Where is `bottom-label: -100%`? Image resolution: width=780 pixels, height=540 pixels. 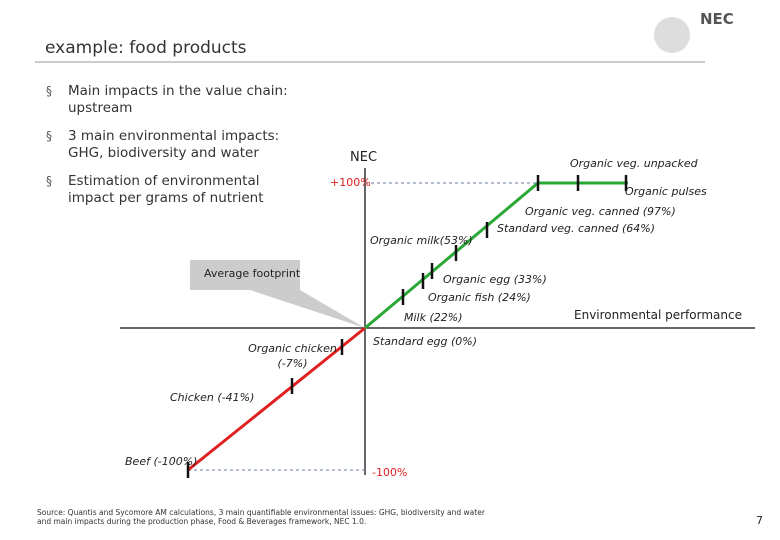 bottom-label: -100% is located at coordinates (390, 472).